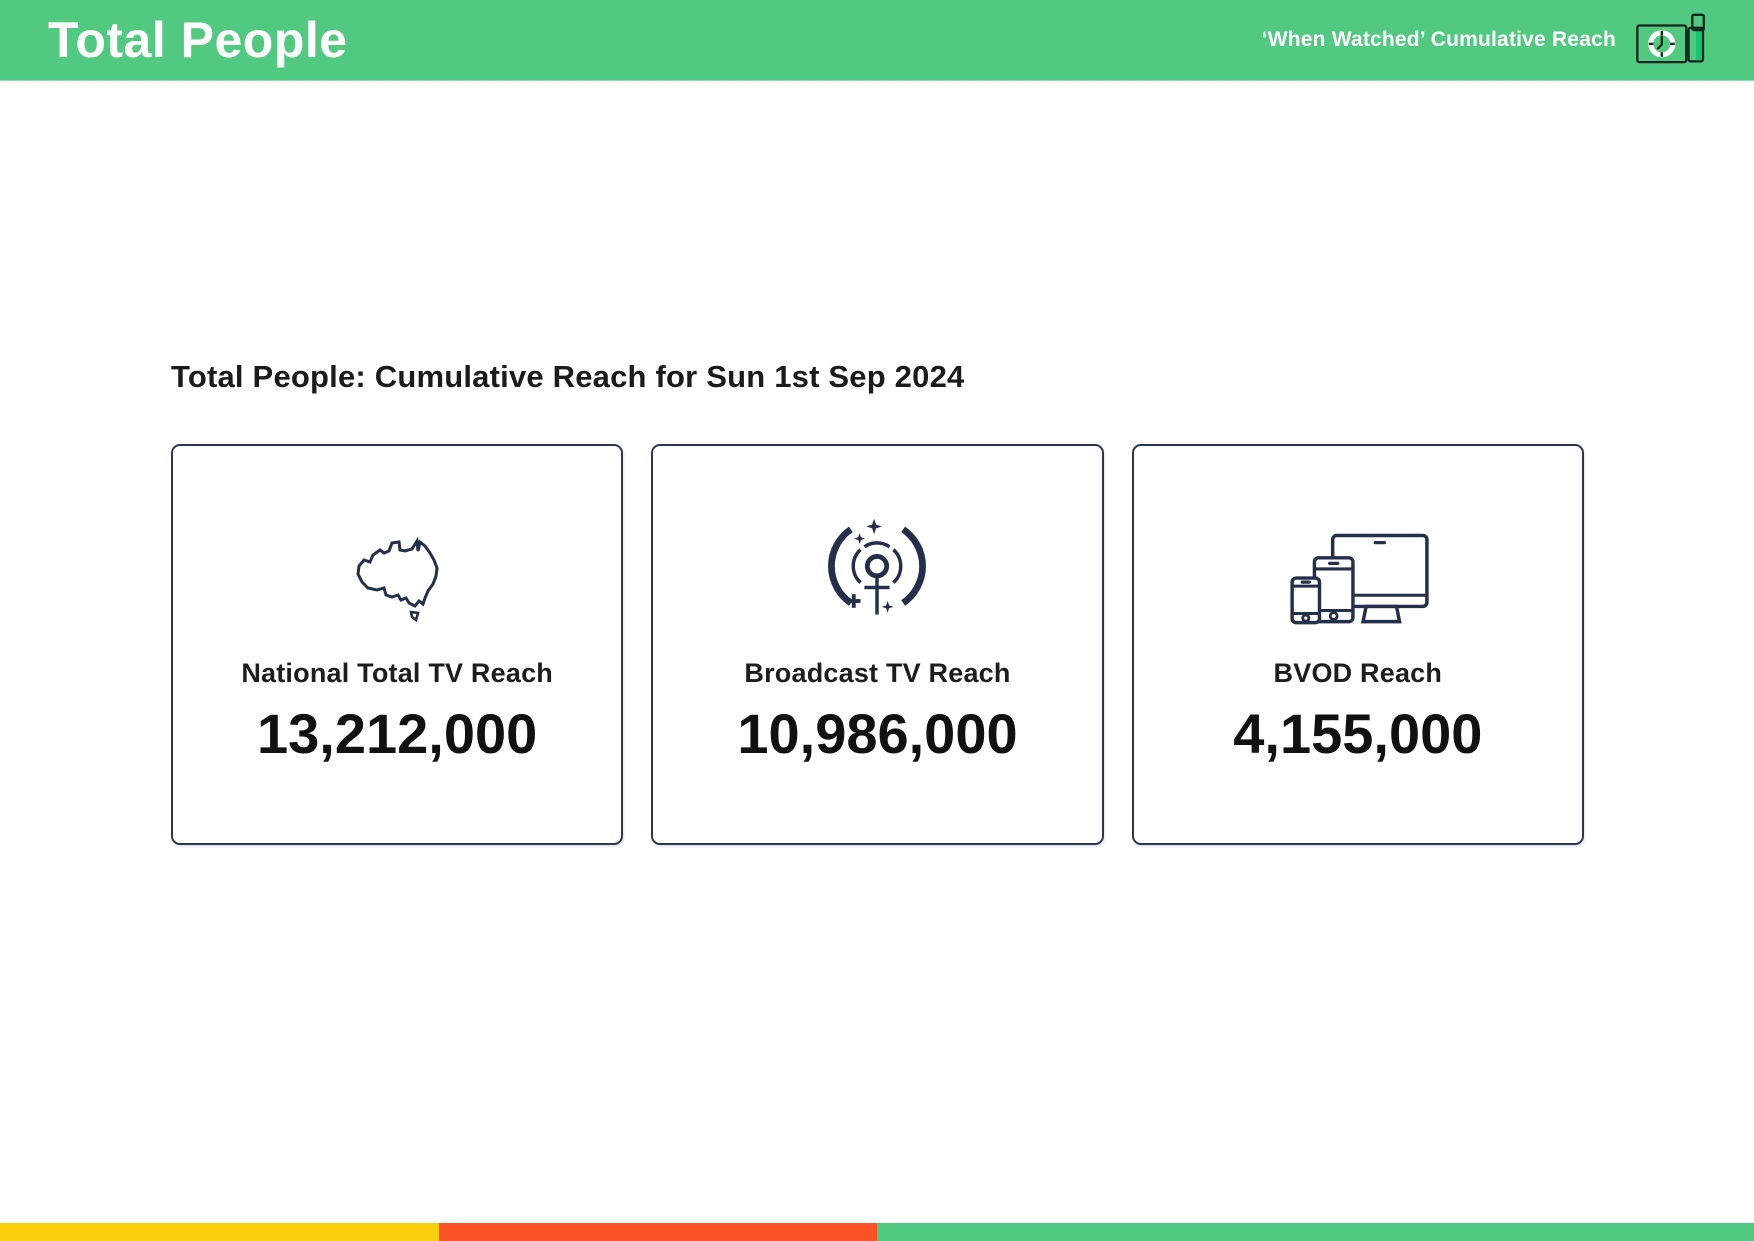 Image resolution: width=1754 pixels, height=1241 pixels. I want to click on australia-map-icon, so click(397, 571).